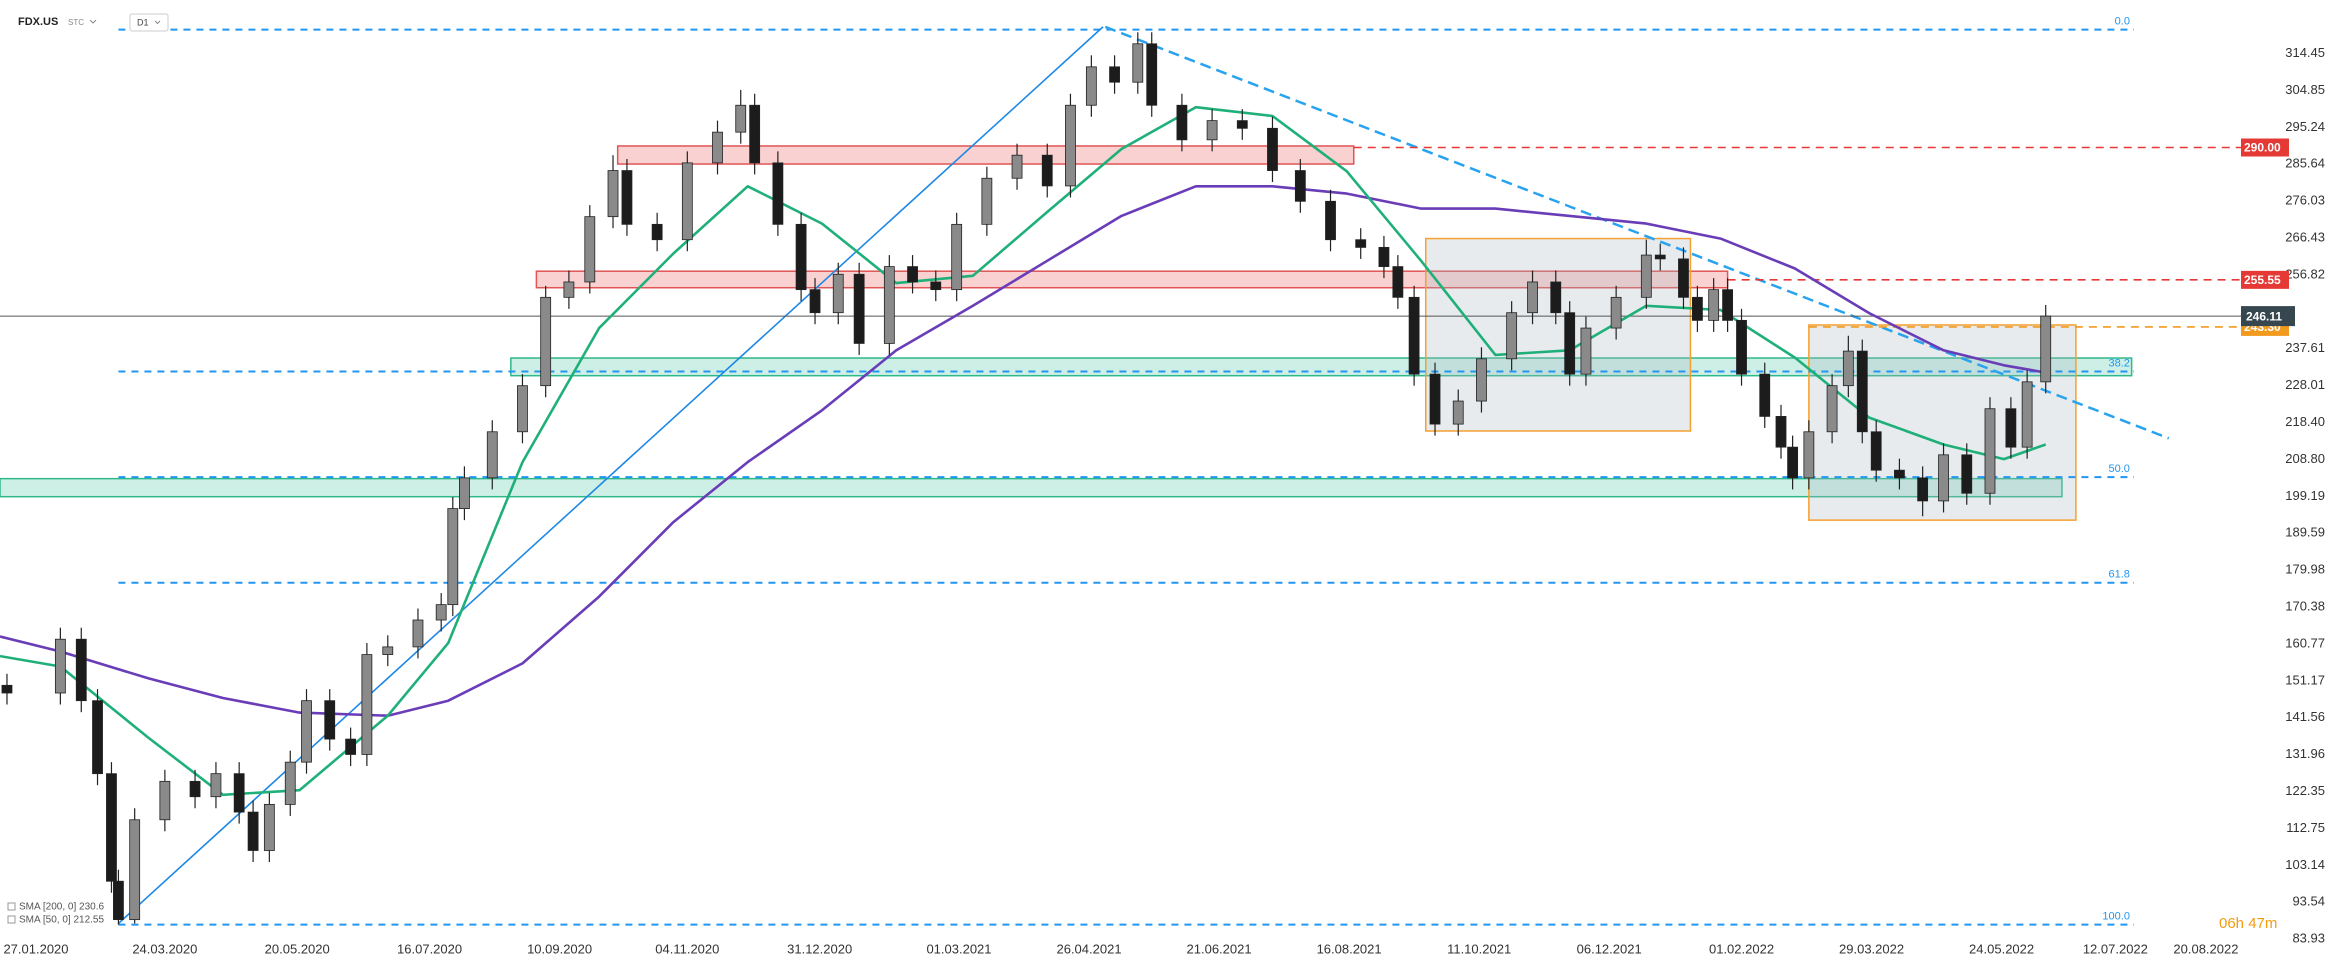 Image resolution: width=2346 pixels, height=968 pixels. I want to click on y-tick-label: 314.45, so click(2305, 52).